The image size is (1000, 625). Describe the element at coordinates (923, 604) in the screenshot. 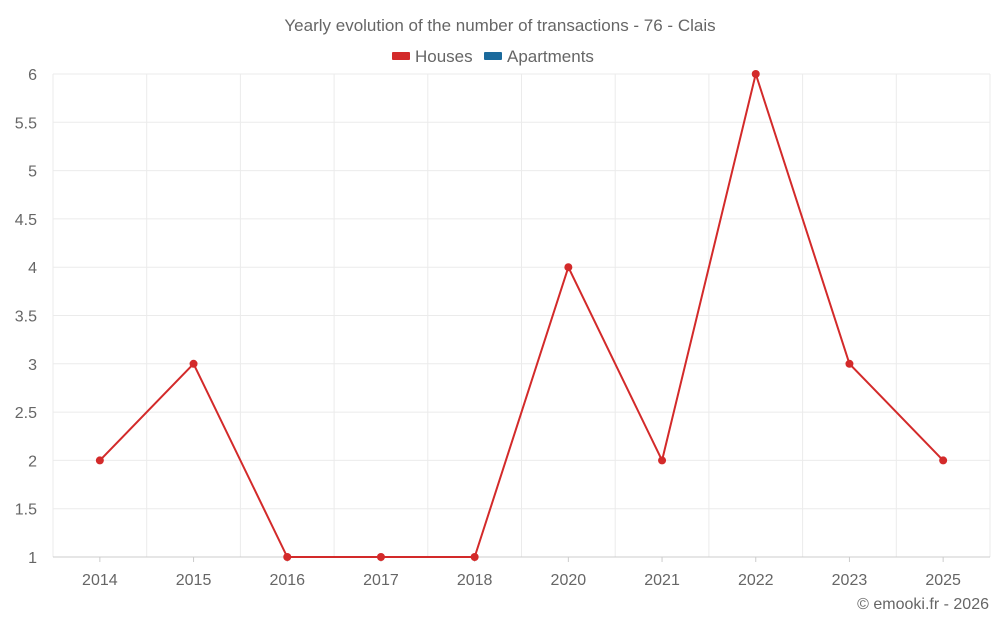

I see `credit-text: © emooki.fr - 2026` at that location.